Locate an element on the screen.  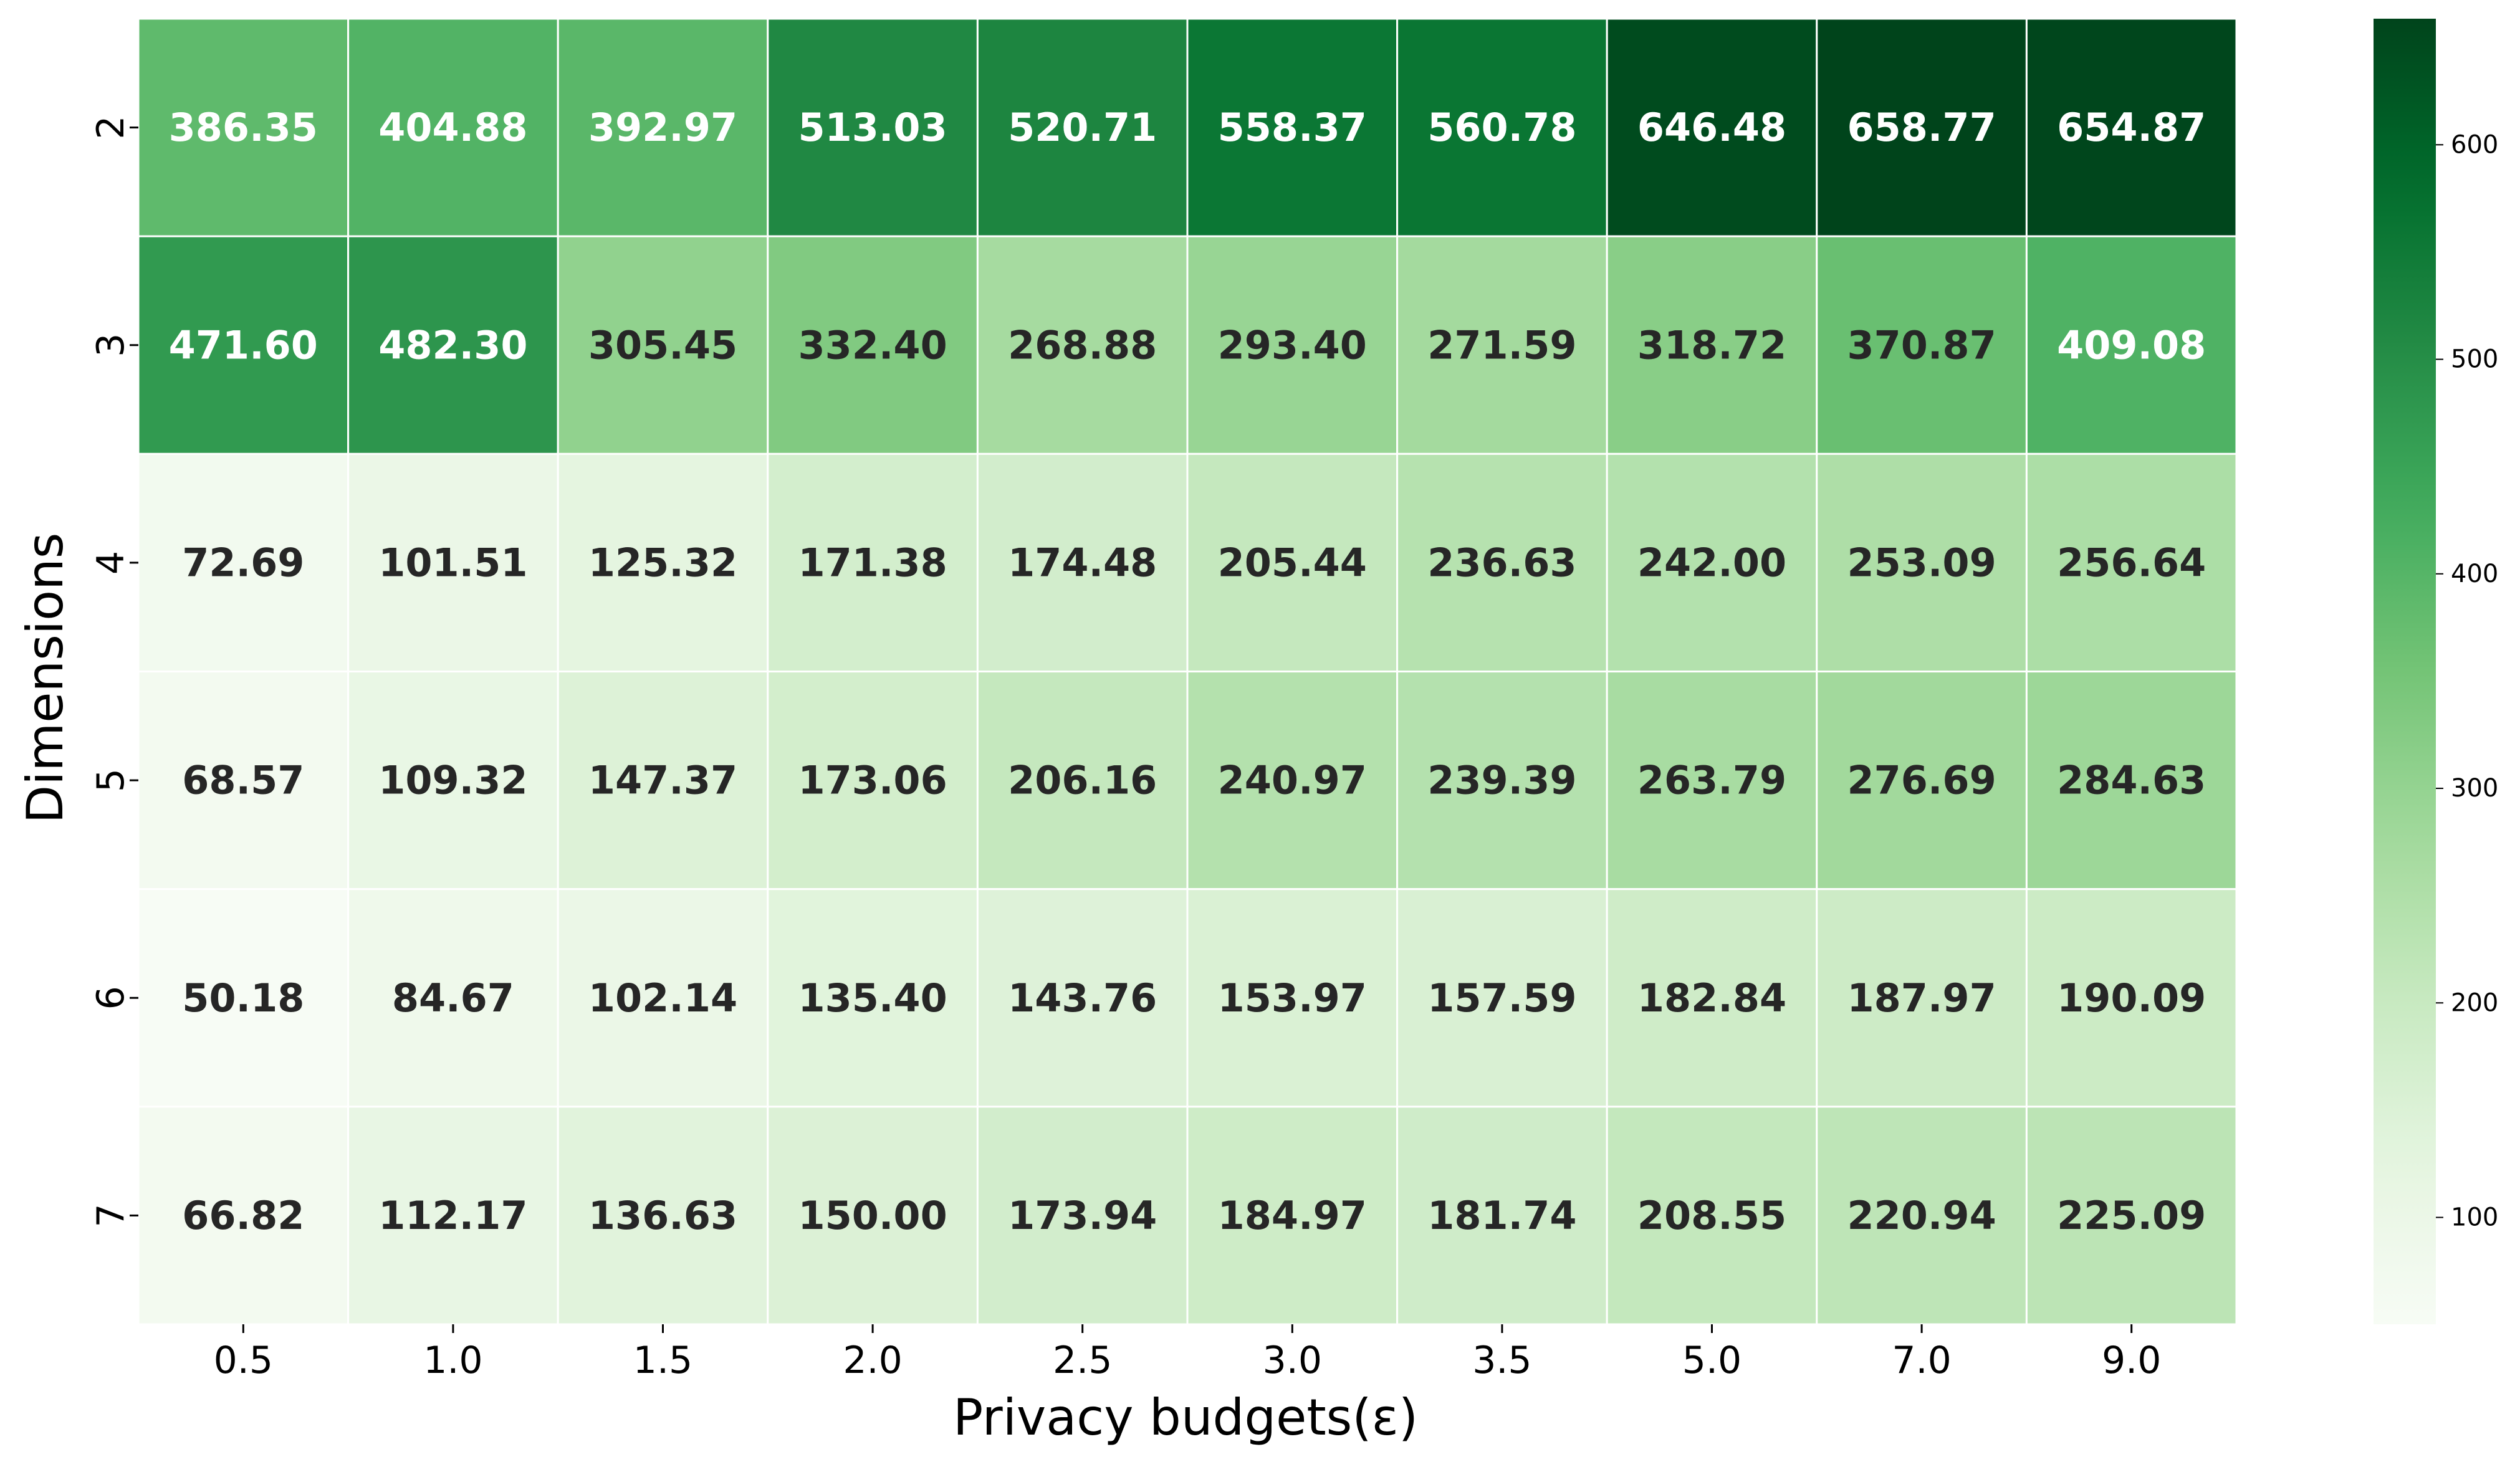
x-tick-label: 2.0 is located at coordinates (872, 1360).